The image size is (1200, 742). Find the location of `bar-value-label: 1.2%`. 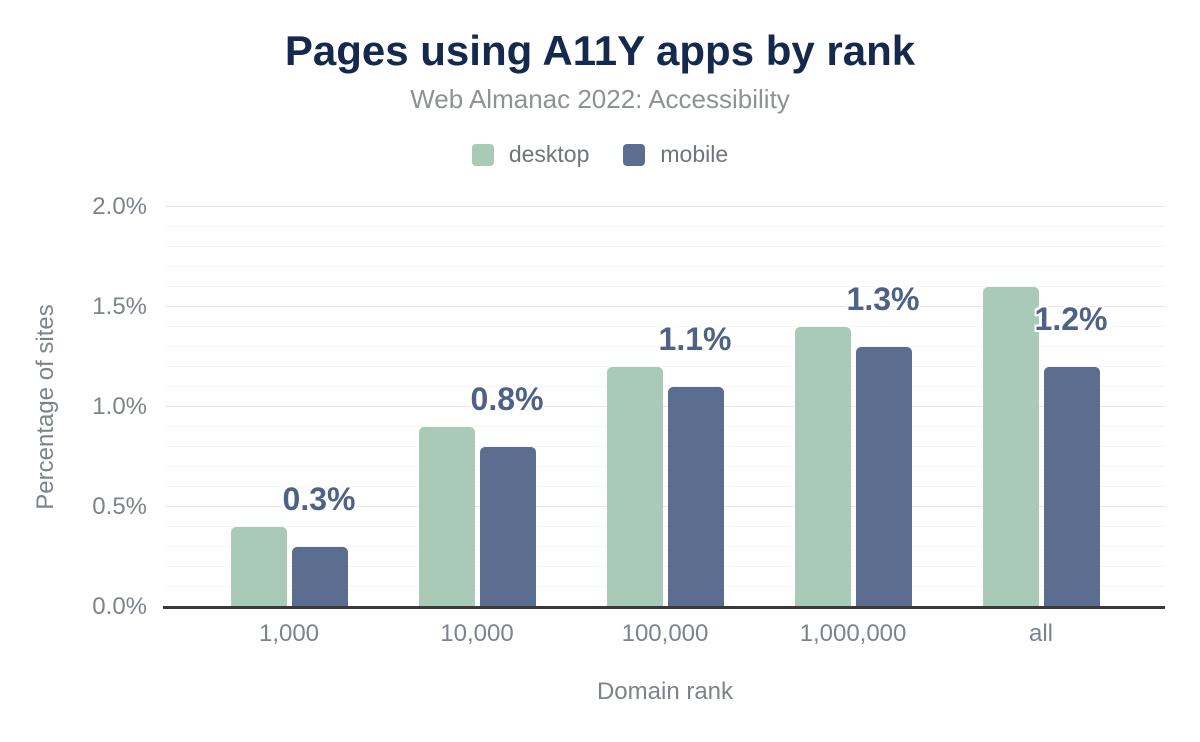

bar-value-label: 1.2% is located at coordinates (1071, 319).